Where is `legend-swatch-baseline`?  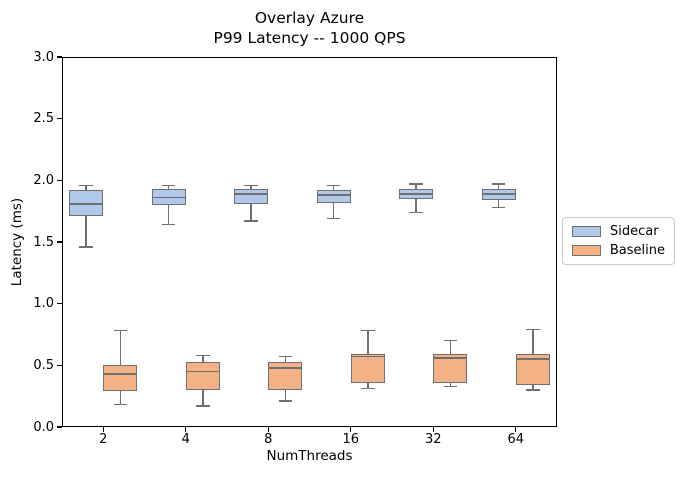 legend-swatch-baseline is located at coordinates (586, 250).